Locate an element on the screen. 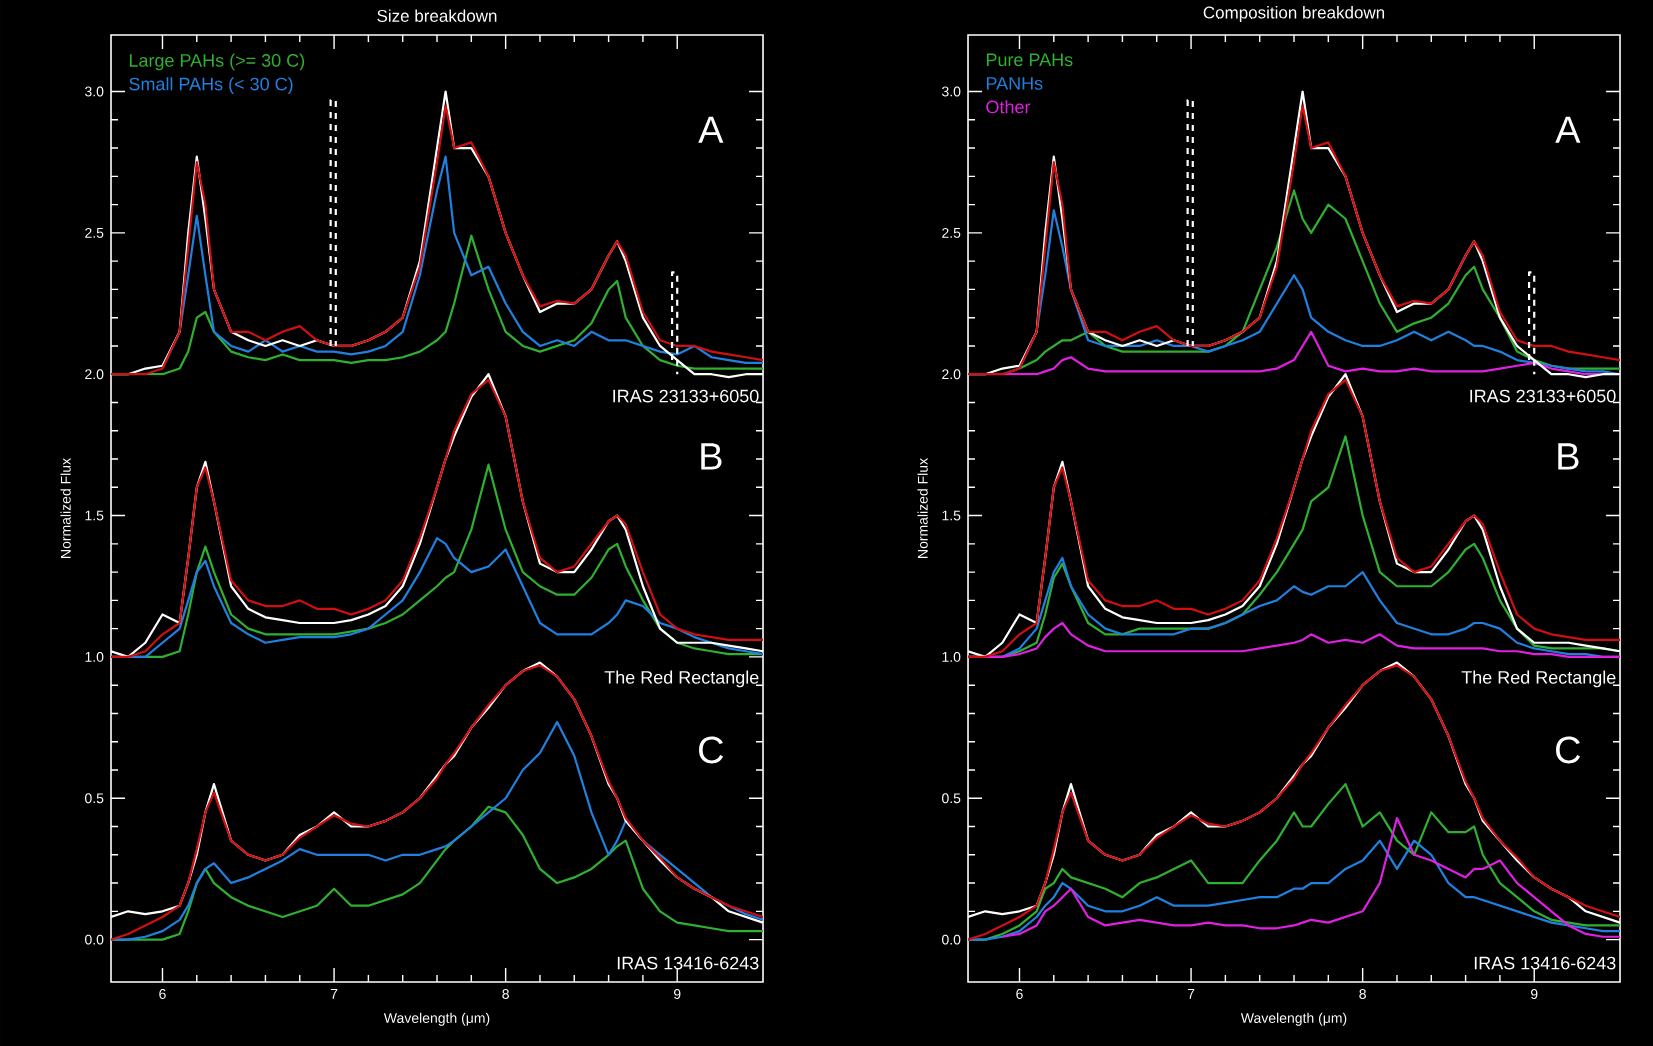 The width and height of the screenshot is (1653, 1046). text: Small PAHs (< 30 C) is located at coordinates (211, 85).